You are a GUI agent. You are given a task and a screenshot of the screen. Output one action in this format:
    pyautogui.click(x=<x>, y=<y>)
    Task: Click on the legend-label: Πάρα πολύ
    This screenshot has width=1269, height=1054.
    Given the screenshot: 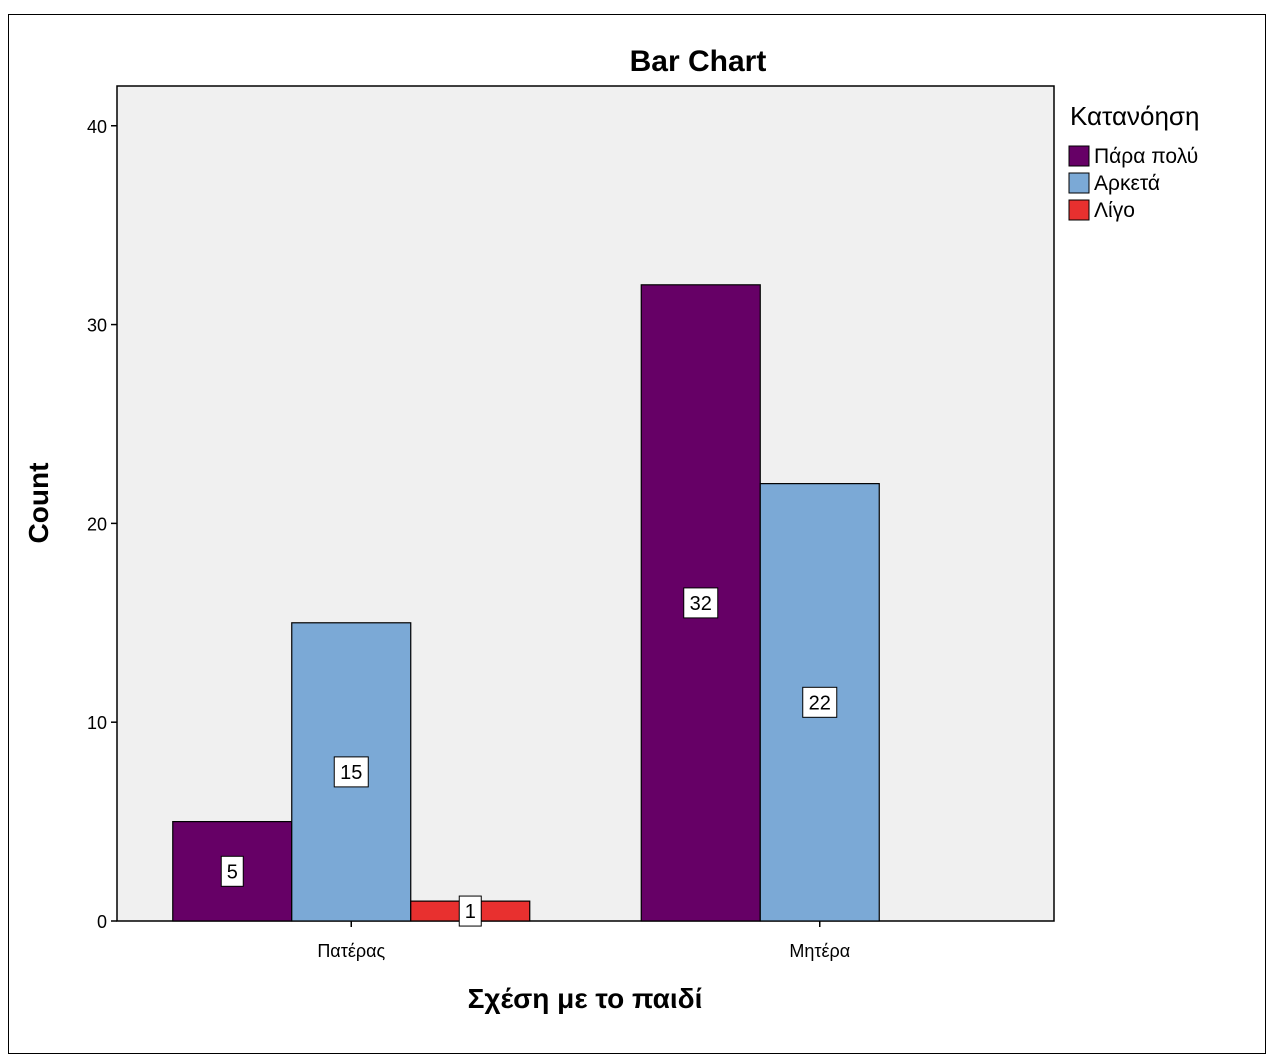 What is the action you would take?
    pyautogui.click(x=1146, y=156)
    